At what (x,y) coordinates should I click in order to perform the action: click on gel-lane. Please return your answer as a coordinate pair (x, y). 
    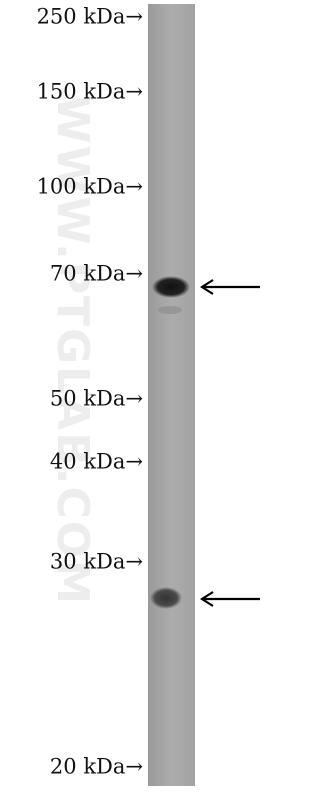
    Looking at the image, I should click on (171, 395).